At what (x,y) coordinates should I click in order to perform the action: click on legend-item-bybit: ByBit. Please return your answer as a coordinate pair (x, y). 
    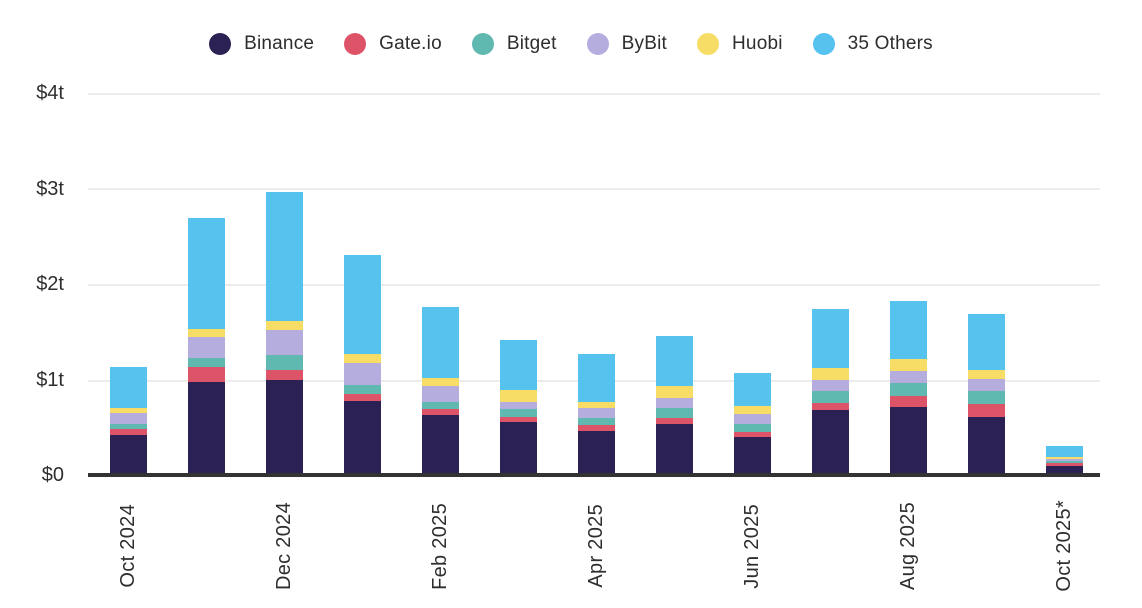
    Looking at the image, I should click on (626, 44).